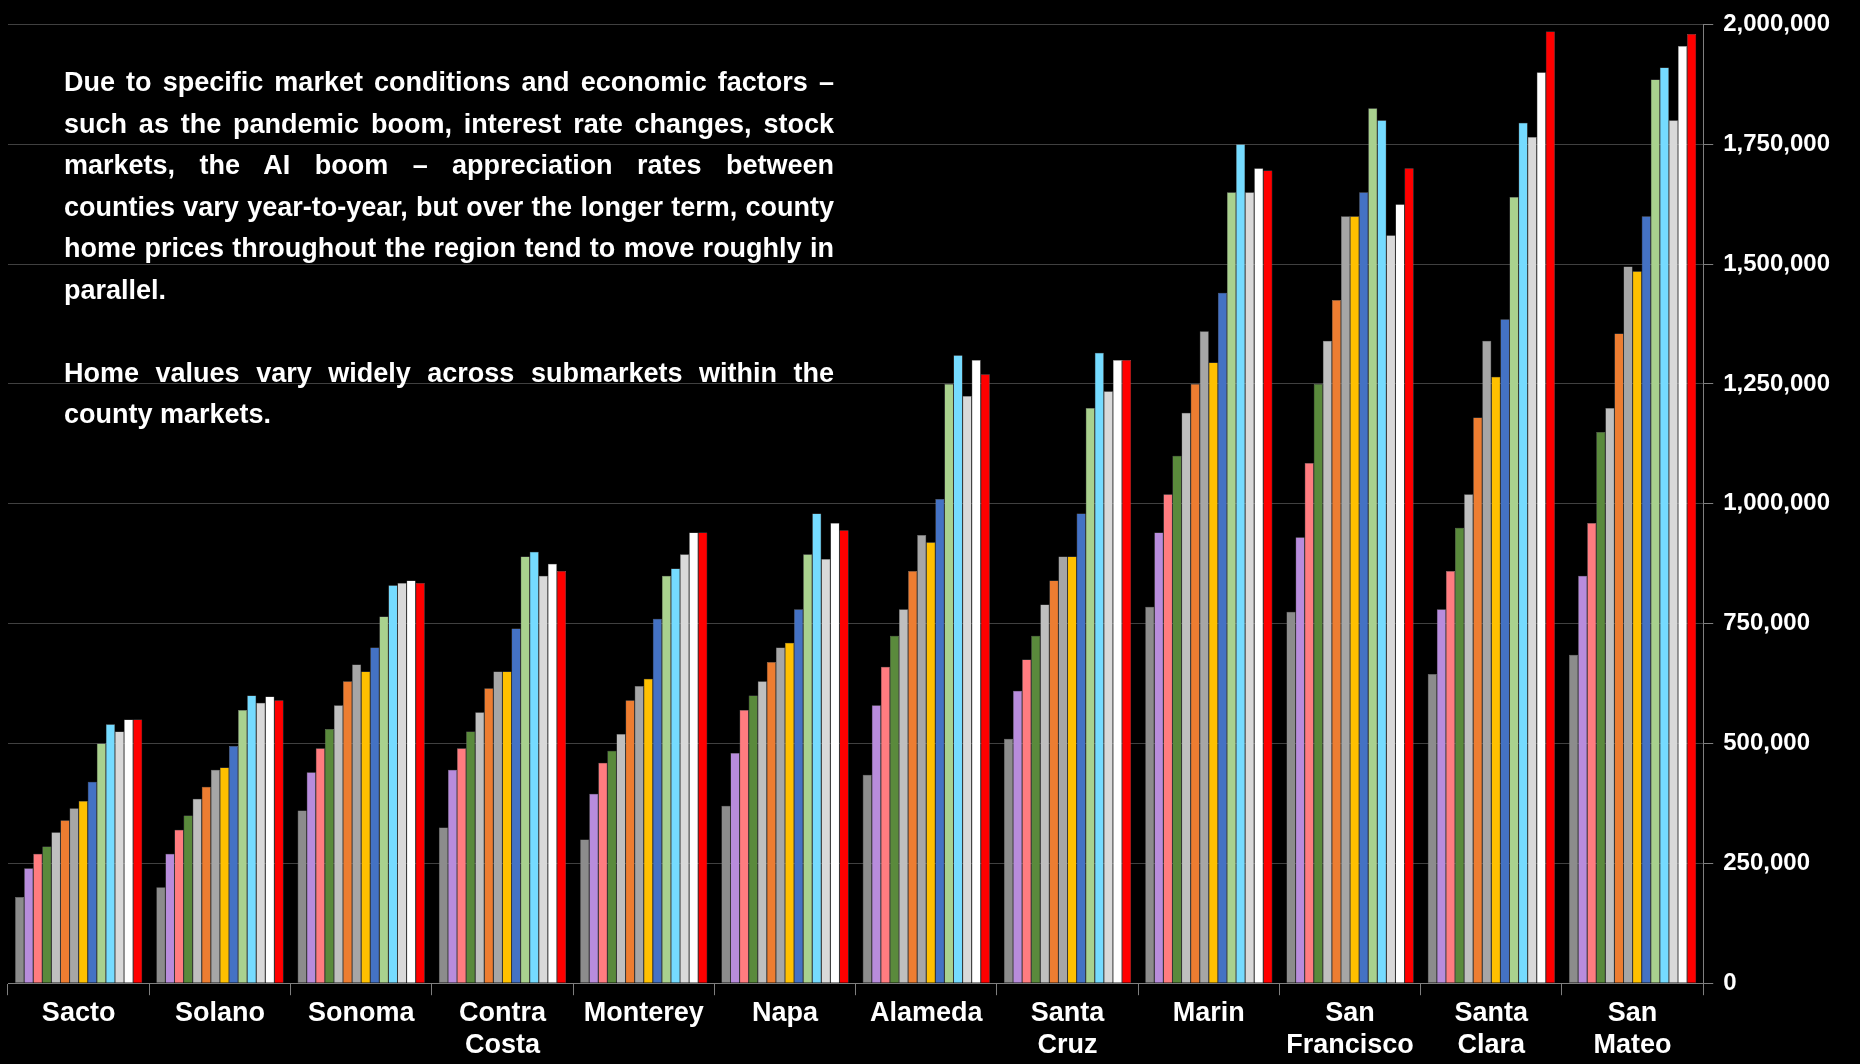 This screenshot has width=1860, height=1064. What do you see at coordinates (1730, 981) in the screenshot?
I see `y-tick-label: 0` at bounding box center [1730, 981].